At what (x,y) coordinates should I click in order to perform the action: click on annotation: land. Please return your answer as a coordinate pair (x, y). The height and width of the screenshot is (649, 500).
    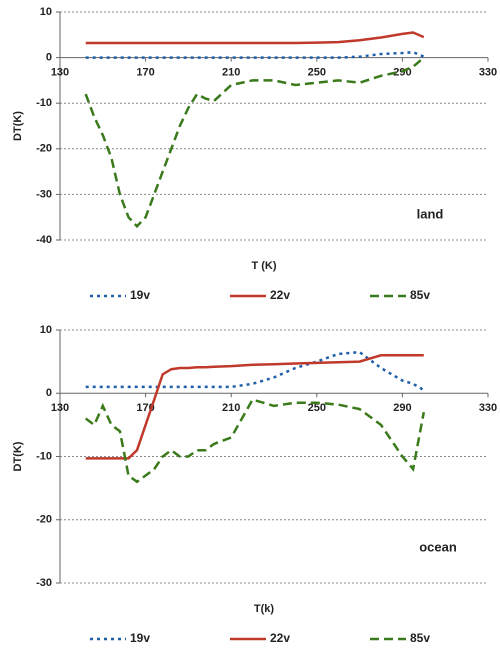
    Looking at the image, I should click on (430, 213).